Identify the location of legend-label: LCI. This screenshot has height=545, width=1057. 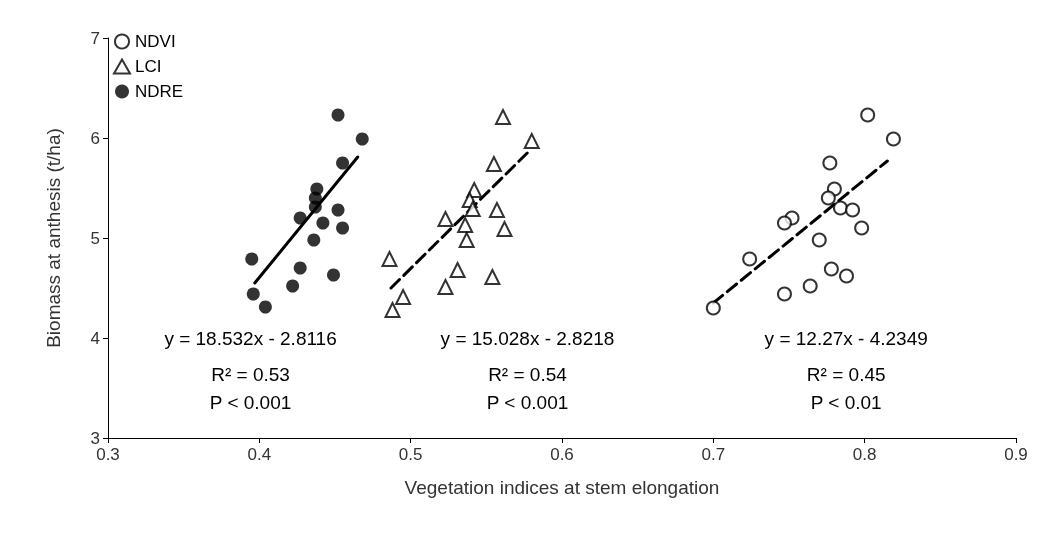
(148, 66).